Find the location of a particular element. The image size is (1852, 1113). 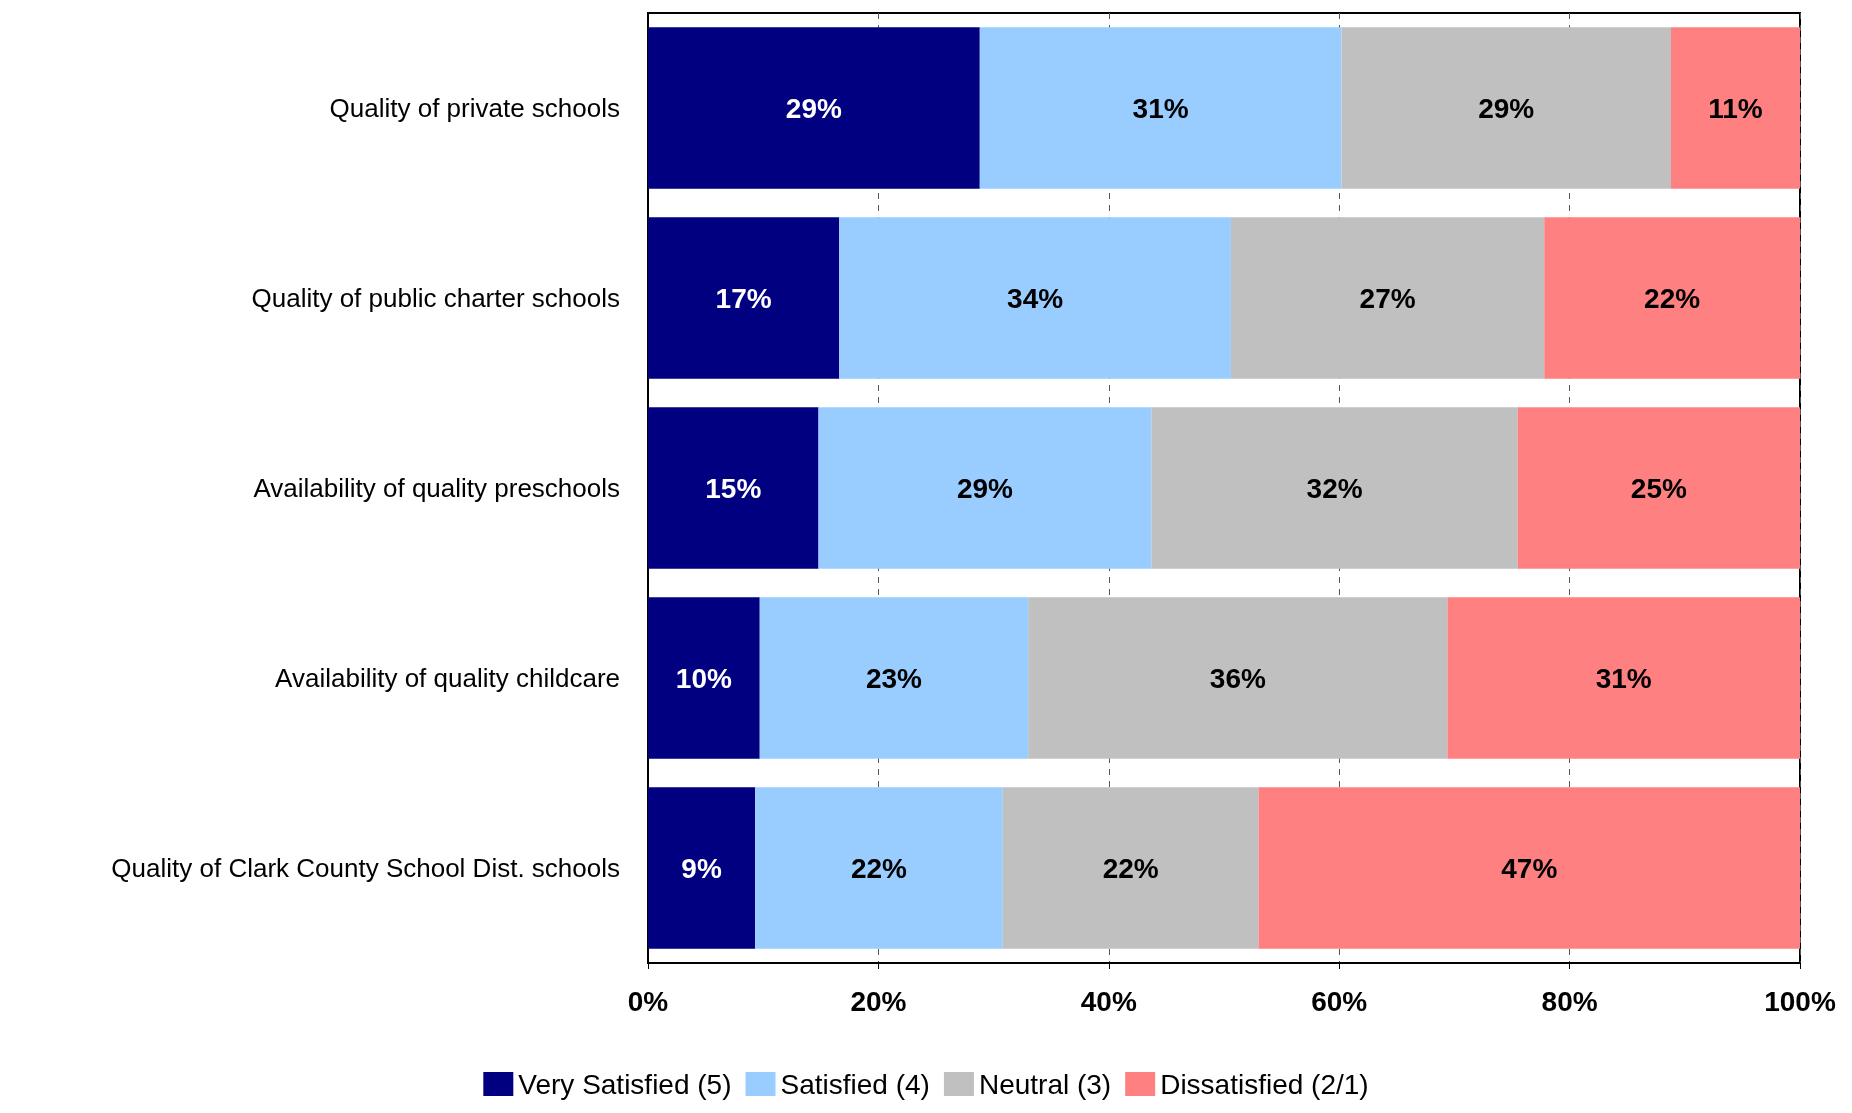

data-label: 27% is located at coordinates (1387, 298).